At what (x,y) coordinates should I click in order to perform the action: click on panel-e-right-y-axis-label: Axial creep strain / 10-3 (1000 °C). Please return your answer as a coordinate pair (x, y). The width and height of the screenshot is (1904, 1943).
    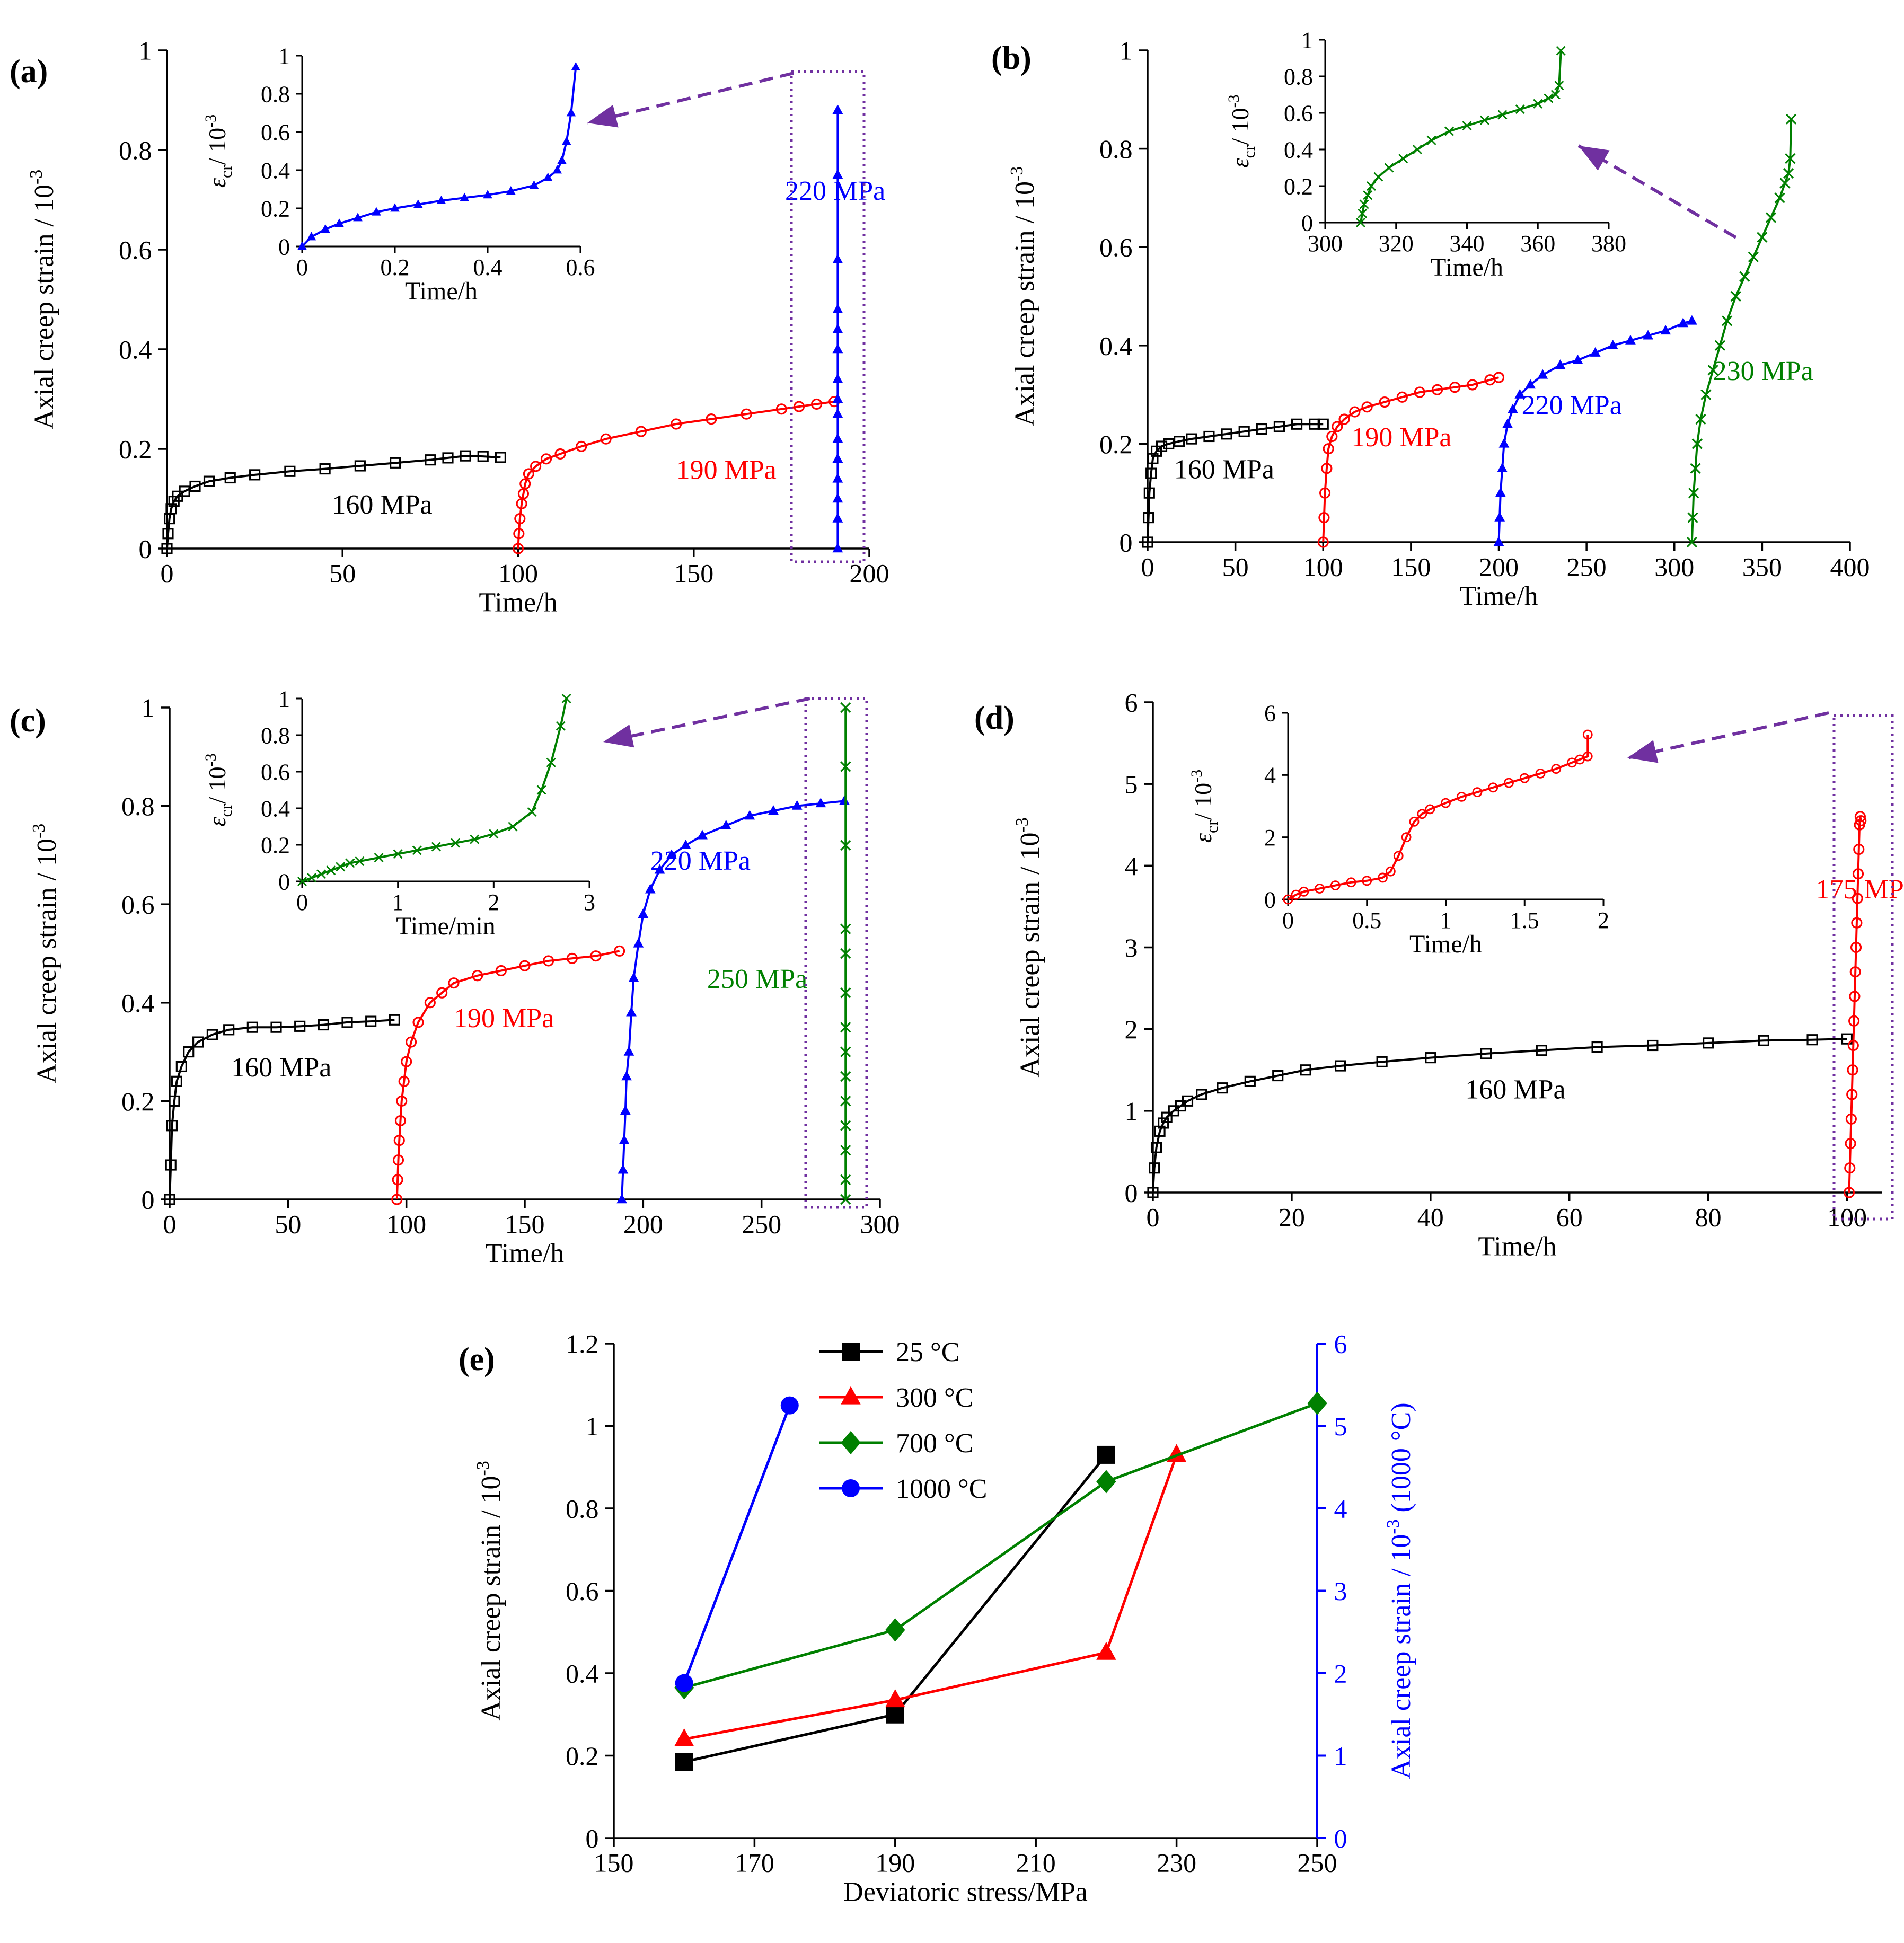
    Looking at the image, I should click on (1399, 1591).